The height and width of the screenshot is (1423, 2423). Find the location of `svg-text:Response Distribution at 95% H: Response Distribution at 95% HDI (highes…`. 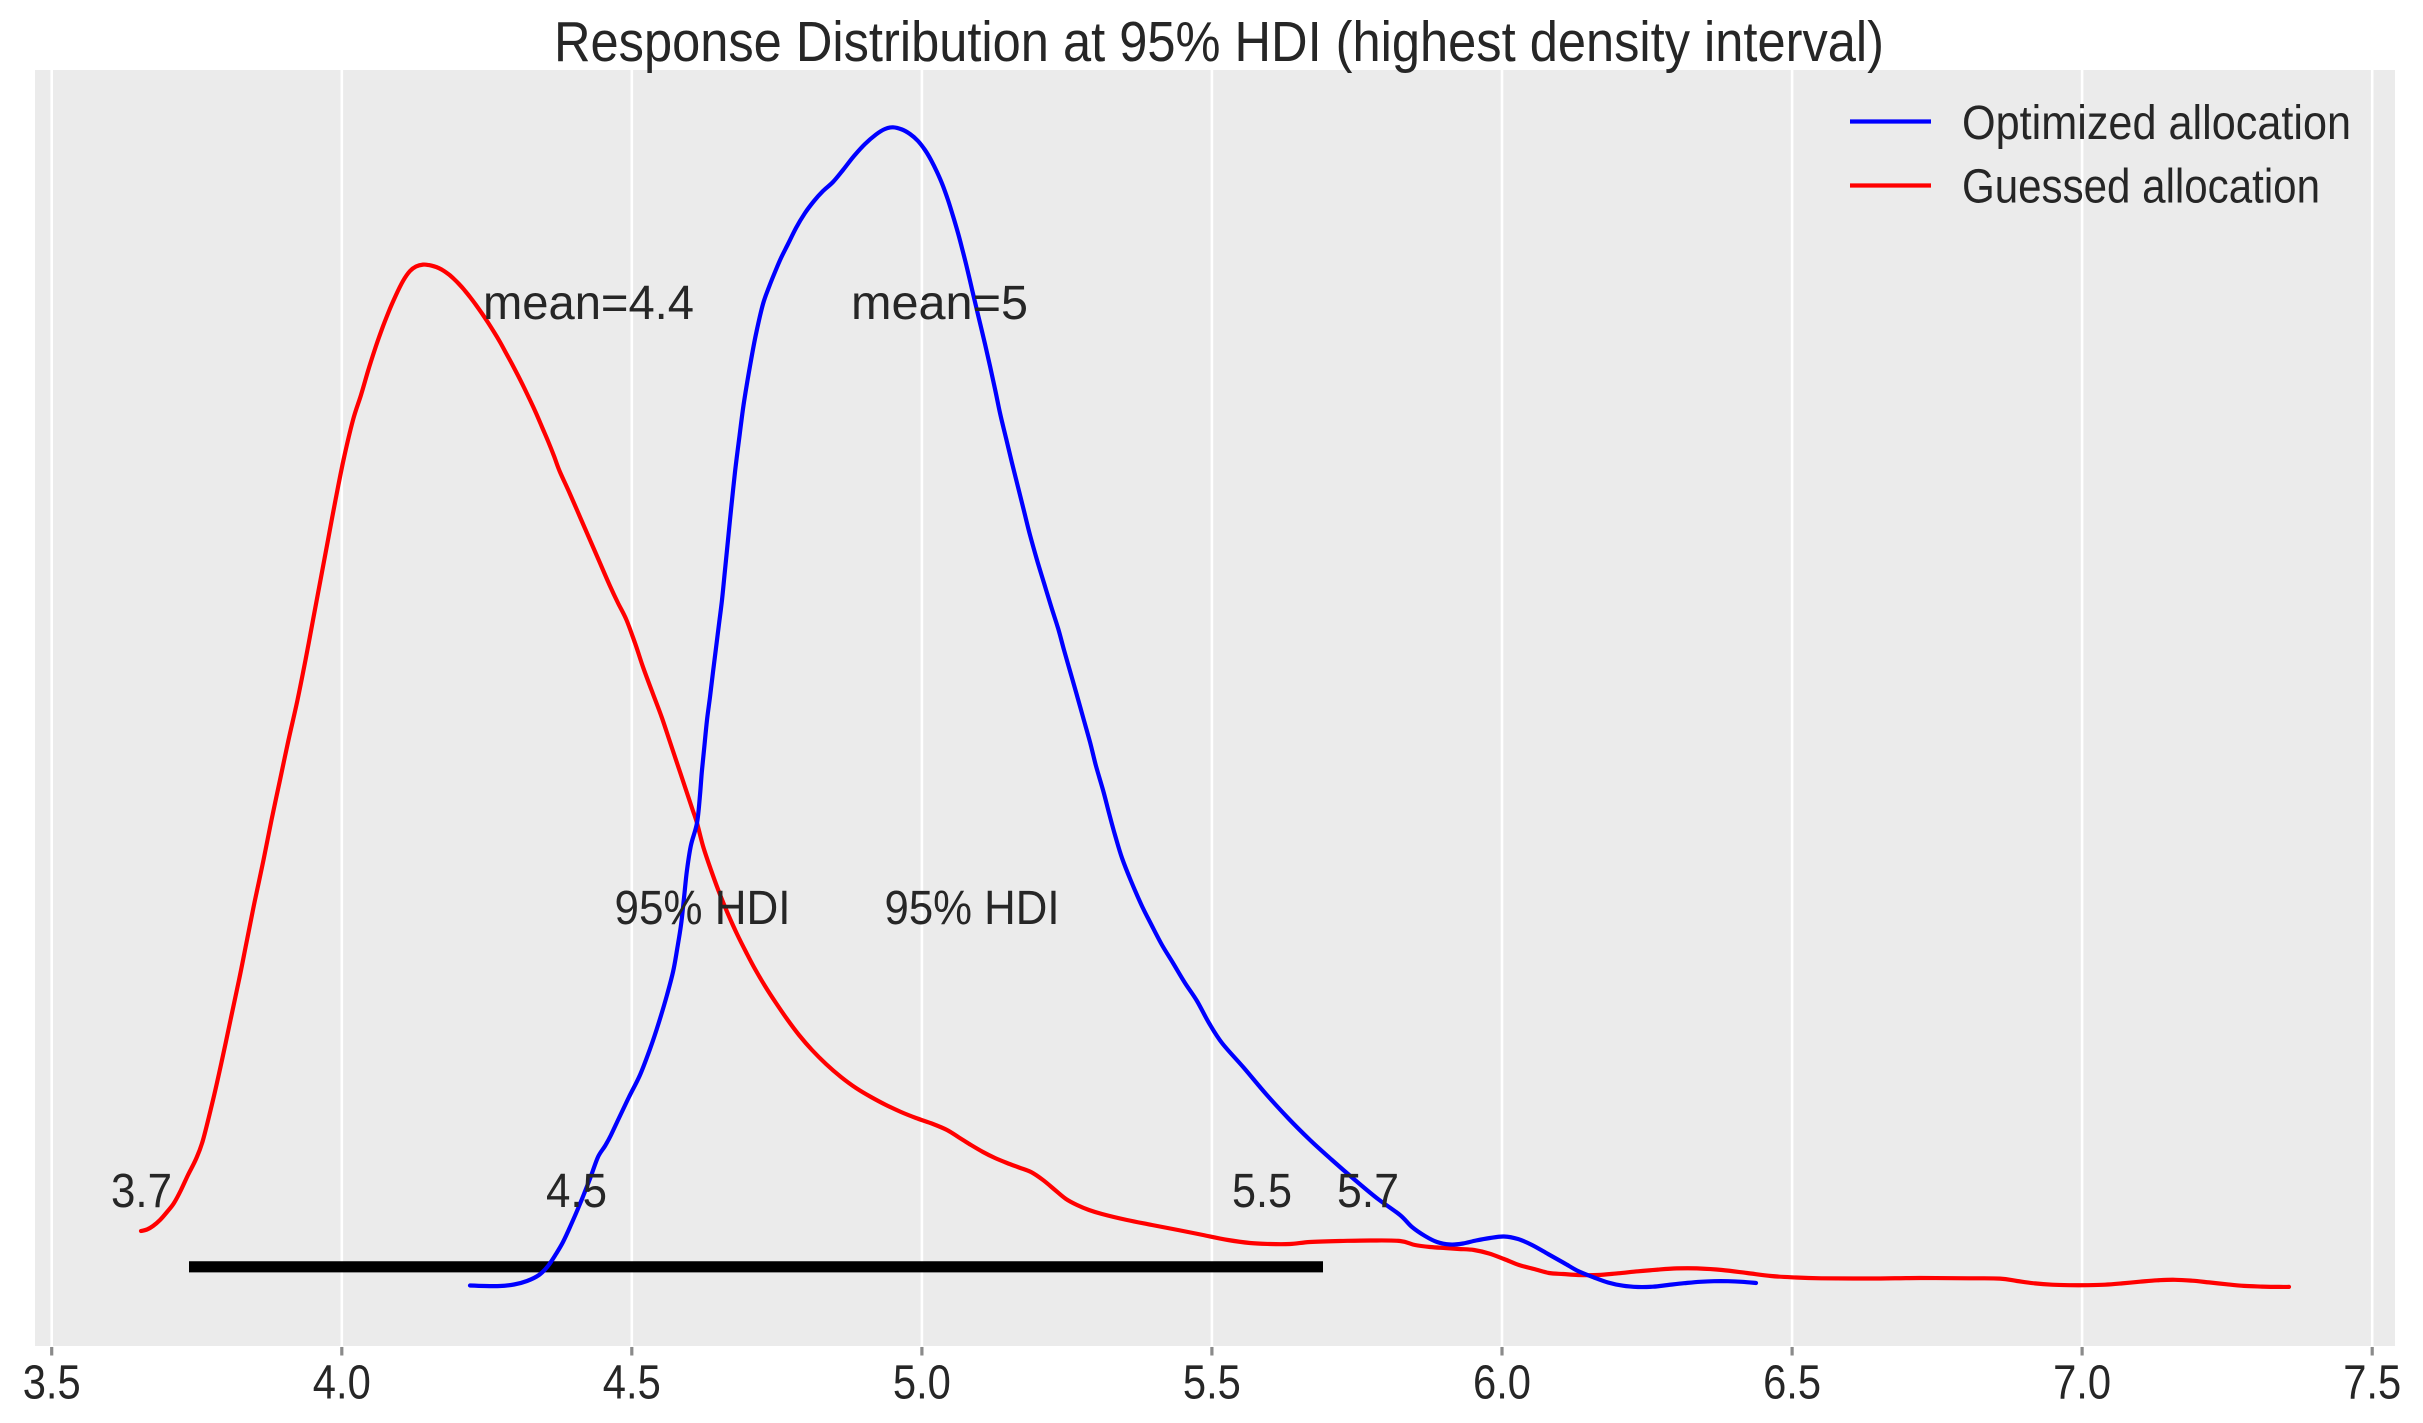

svg-text:Response Distribution at 95% H: Response Distribution at 95% HDI (highes… is located at coordinates (1219, 42).